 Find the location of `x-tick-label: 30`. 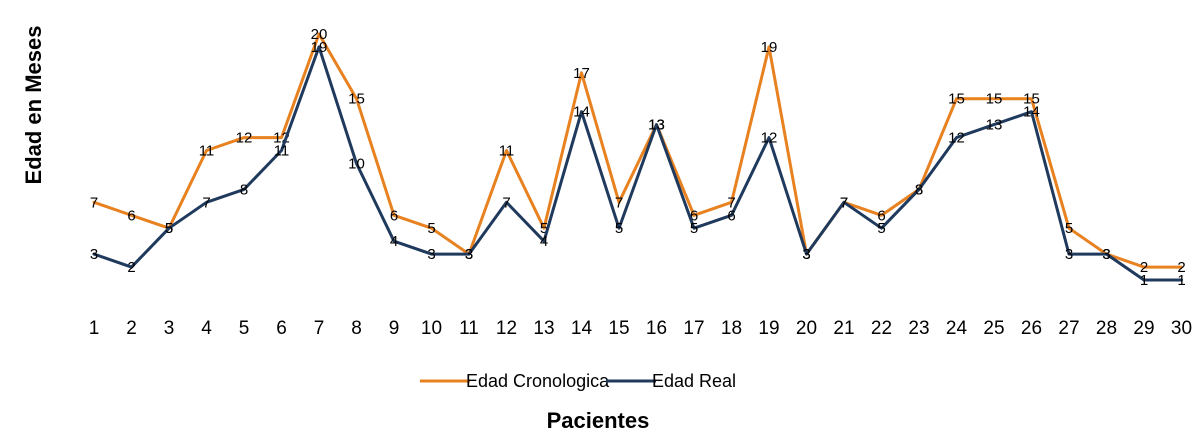

x-tick-label: 30 is located at coordinates (1181, 328).